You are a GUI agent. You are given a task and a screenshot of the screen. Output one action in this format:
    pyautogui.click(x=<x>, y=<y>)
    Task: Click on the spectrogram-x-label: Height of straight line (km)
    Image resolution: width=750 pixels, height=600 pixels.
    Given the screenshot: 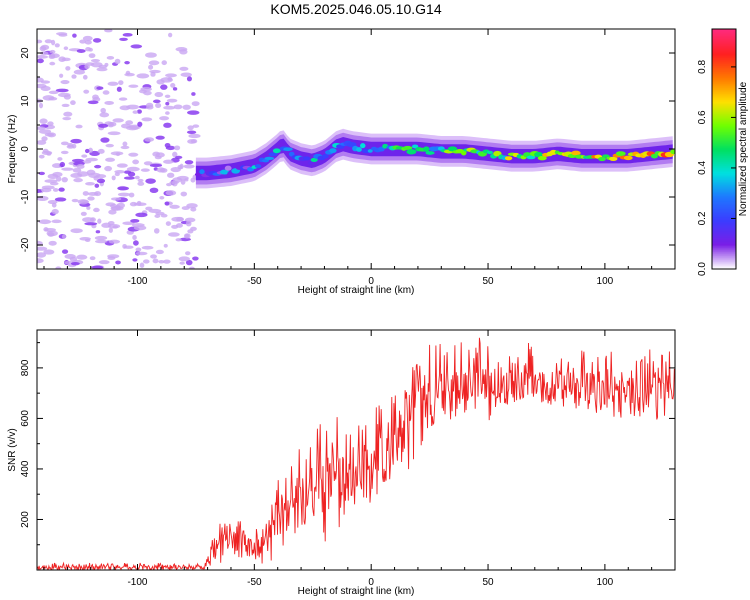 What is the action you would take?
    pyautogui.click(x=356, y=290)
    